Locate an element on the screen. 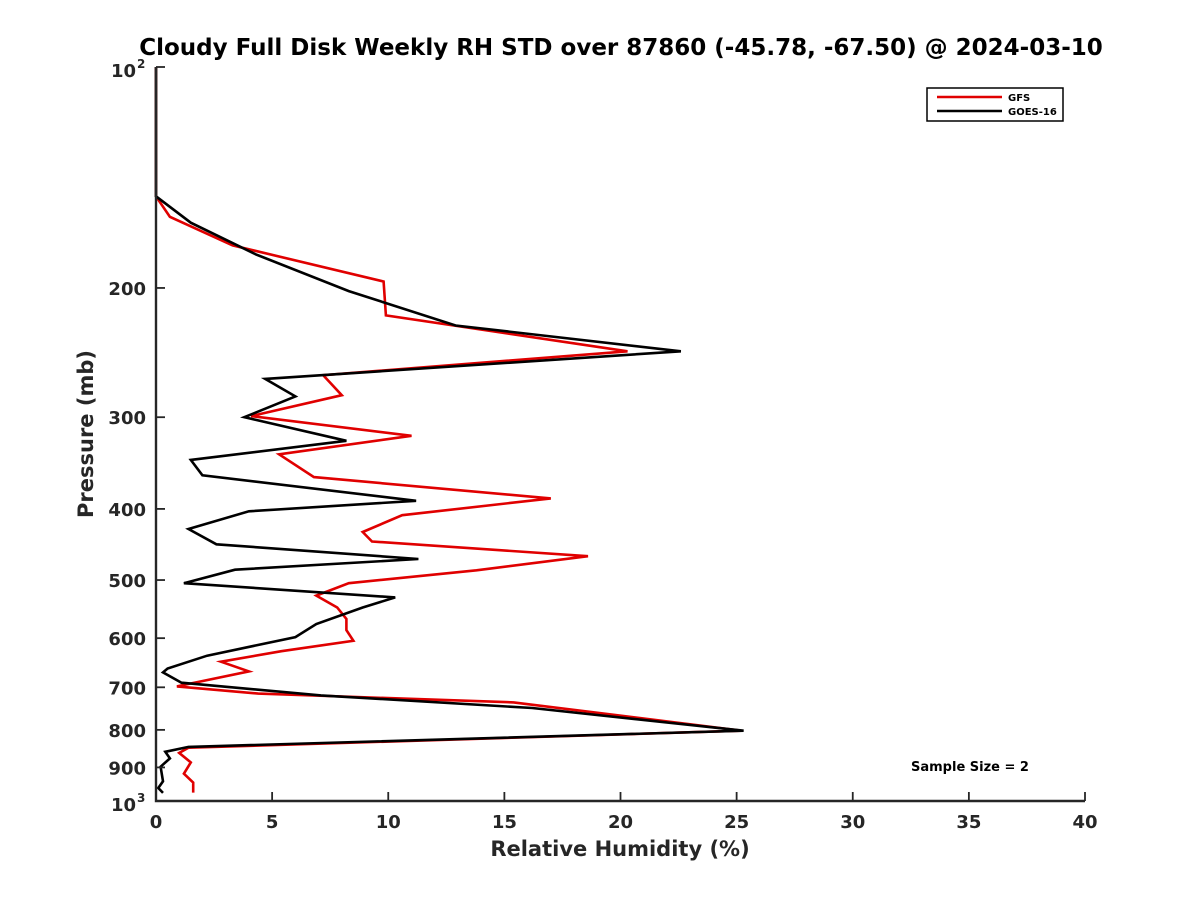 The image size is (1200, 900). legend-label-gfs: GFS is located at coordinates (1019, 98).